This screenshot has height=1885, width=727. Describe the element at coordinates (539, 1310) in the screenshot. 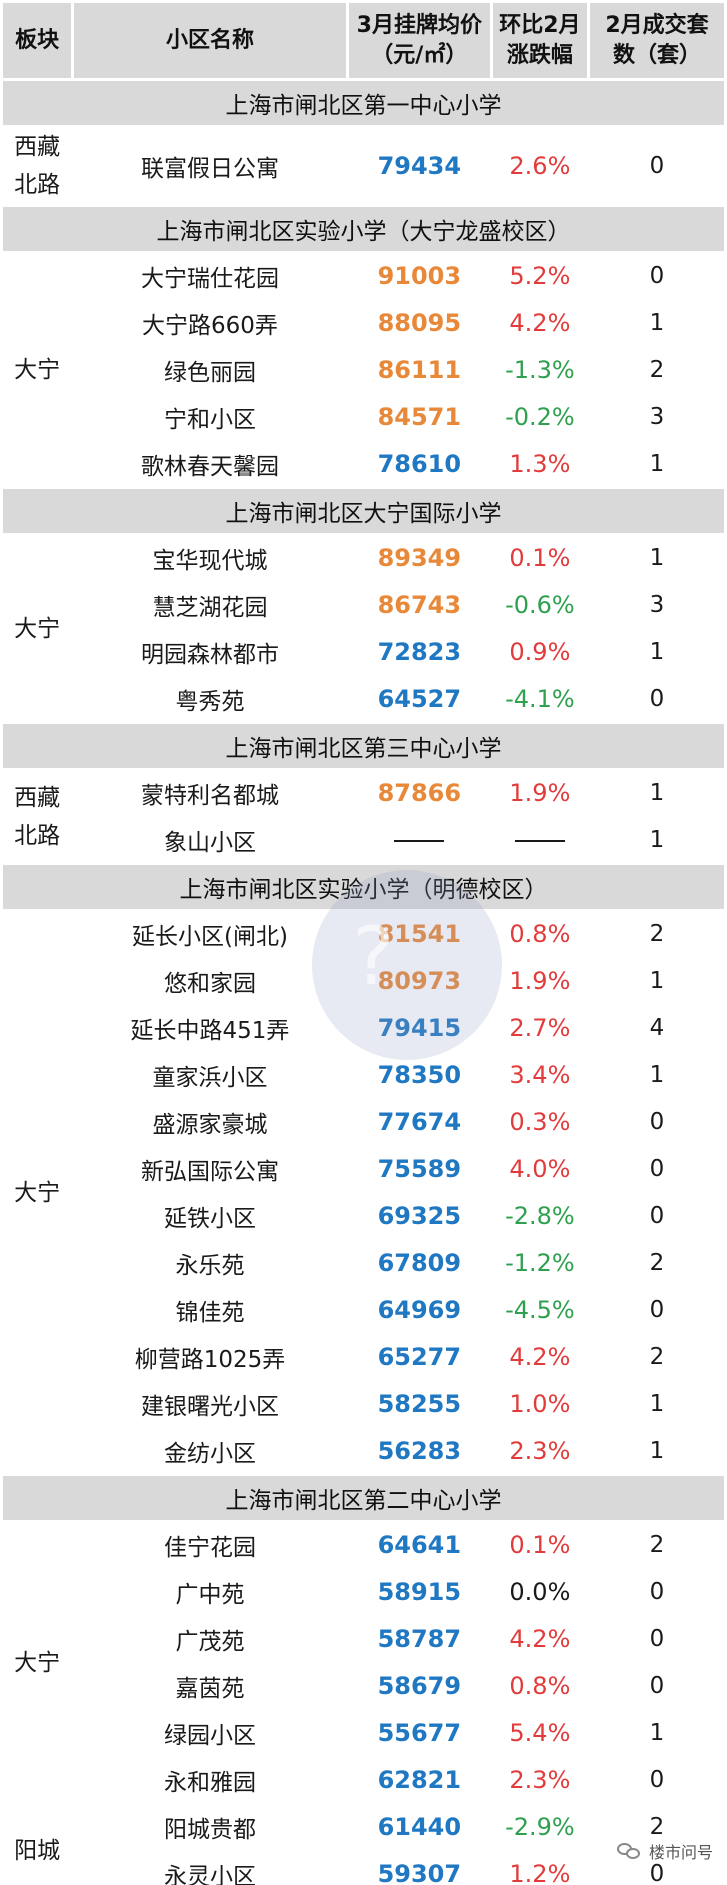

I see `mom-change: -4.5%` at that location.